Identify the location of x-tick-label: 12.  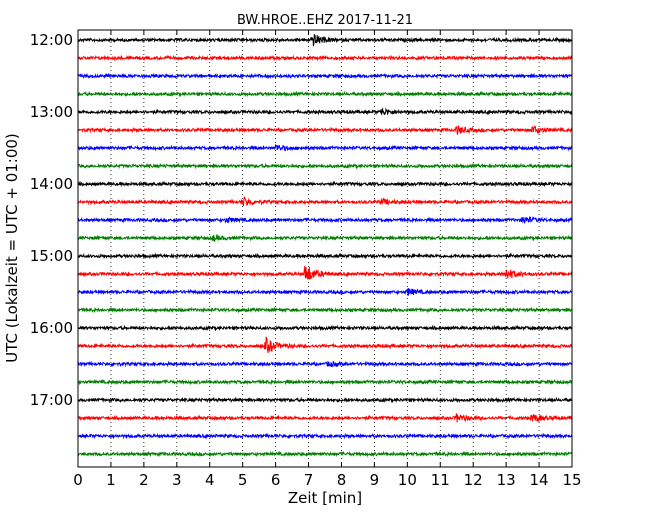
(473, 480).